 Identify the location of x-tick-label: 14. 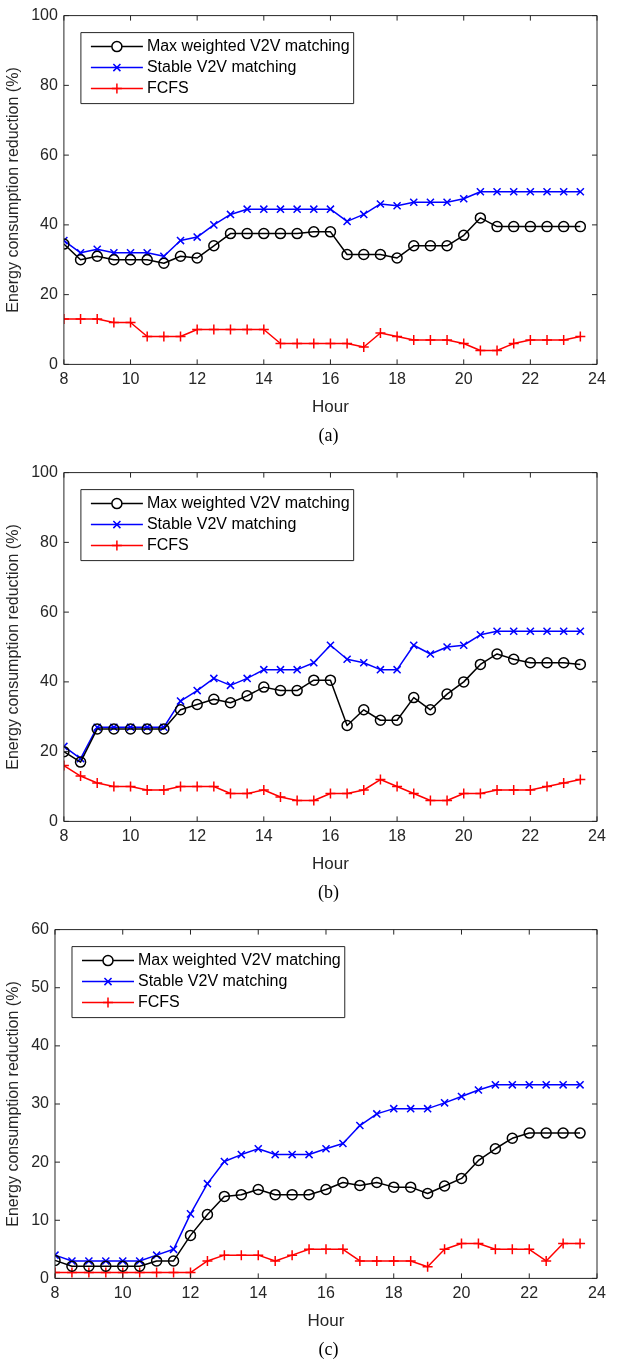
(258, 1293).